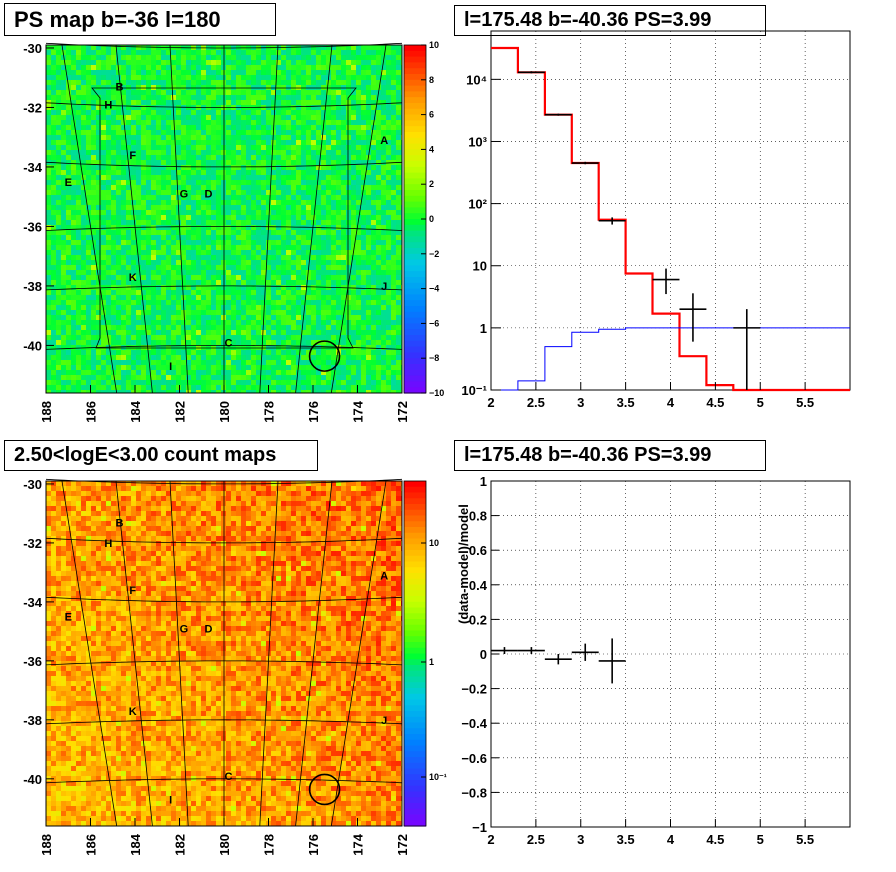  I want to click on residual-y-tick: −0.2, so click(474, 689).